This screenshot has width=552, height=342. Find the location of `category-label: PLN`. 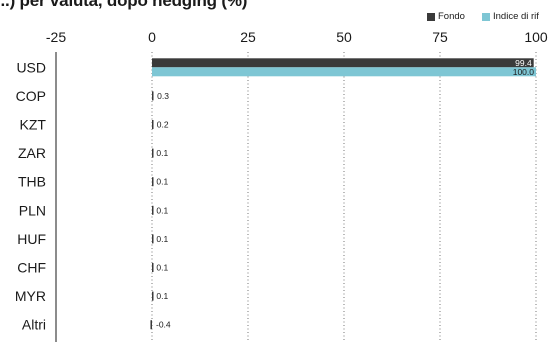

category-label: PLN is located at coordinates (32, 210).